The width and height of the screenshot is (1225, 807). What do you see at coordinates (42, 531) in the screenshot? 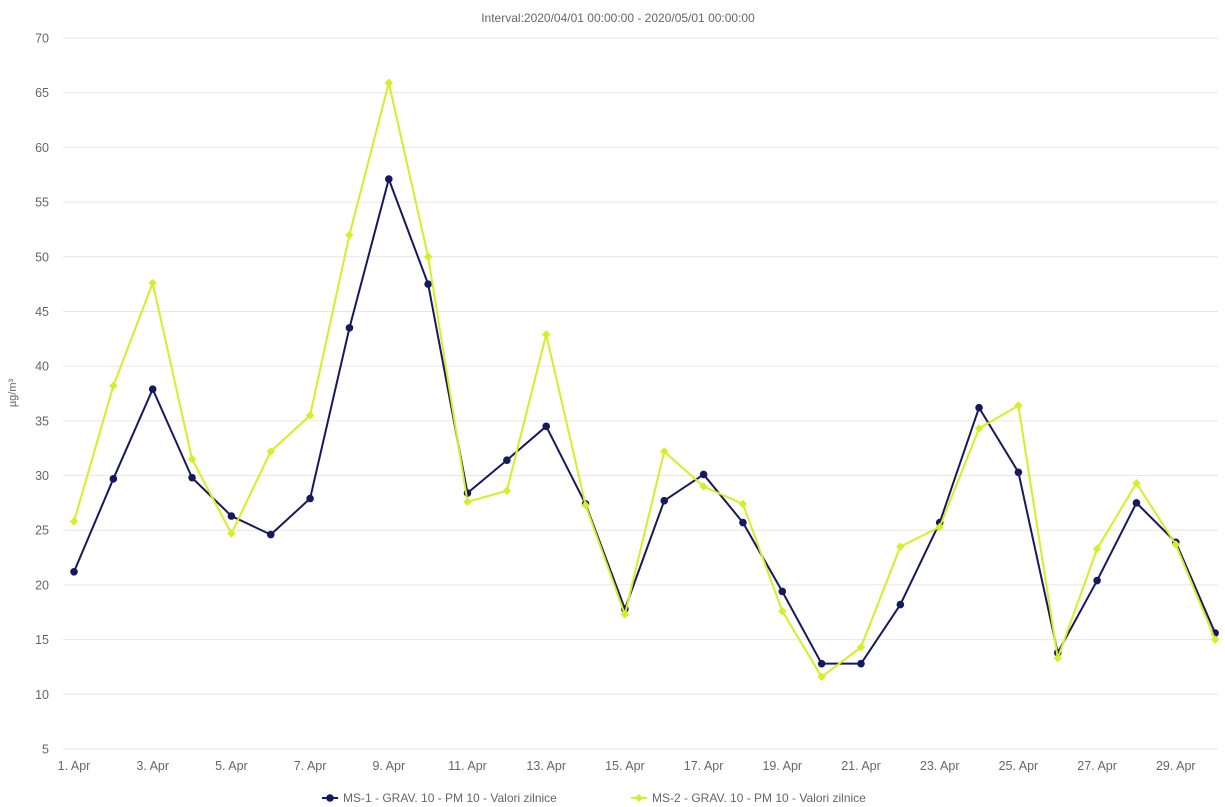
I see `y-tick-label: 25` at bounding box center [42, 531].